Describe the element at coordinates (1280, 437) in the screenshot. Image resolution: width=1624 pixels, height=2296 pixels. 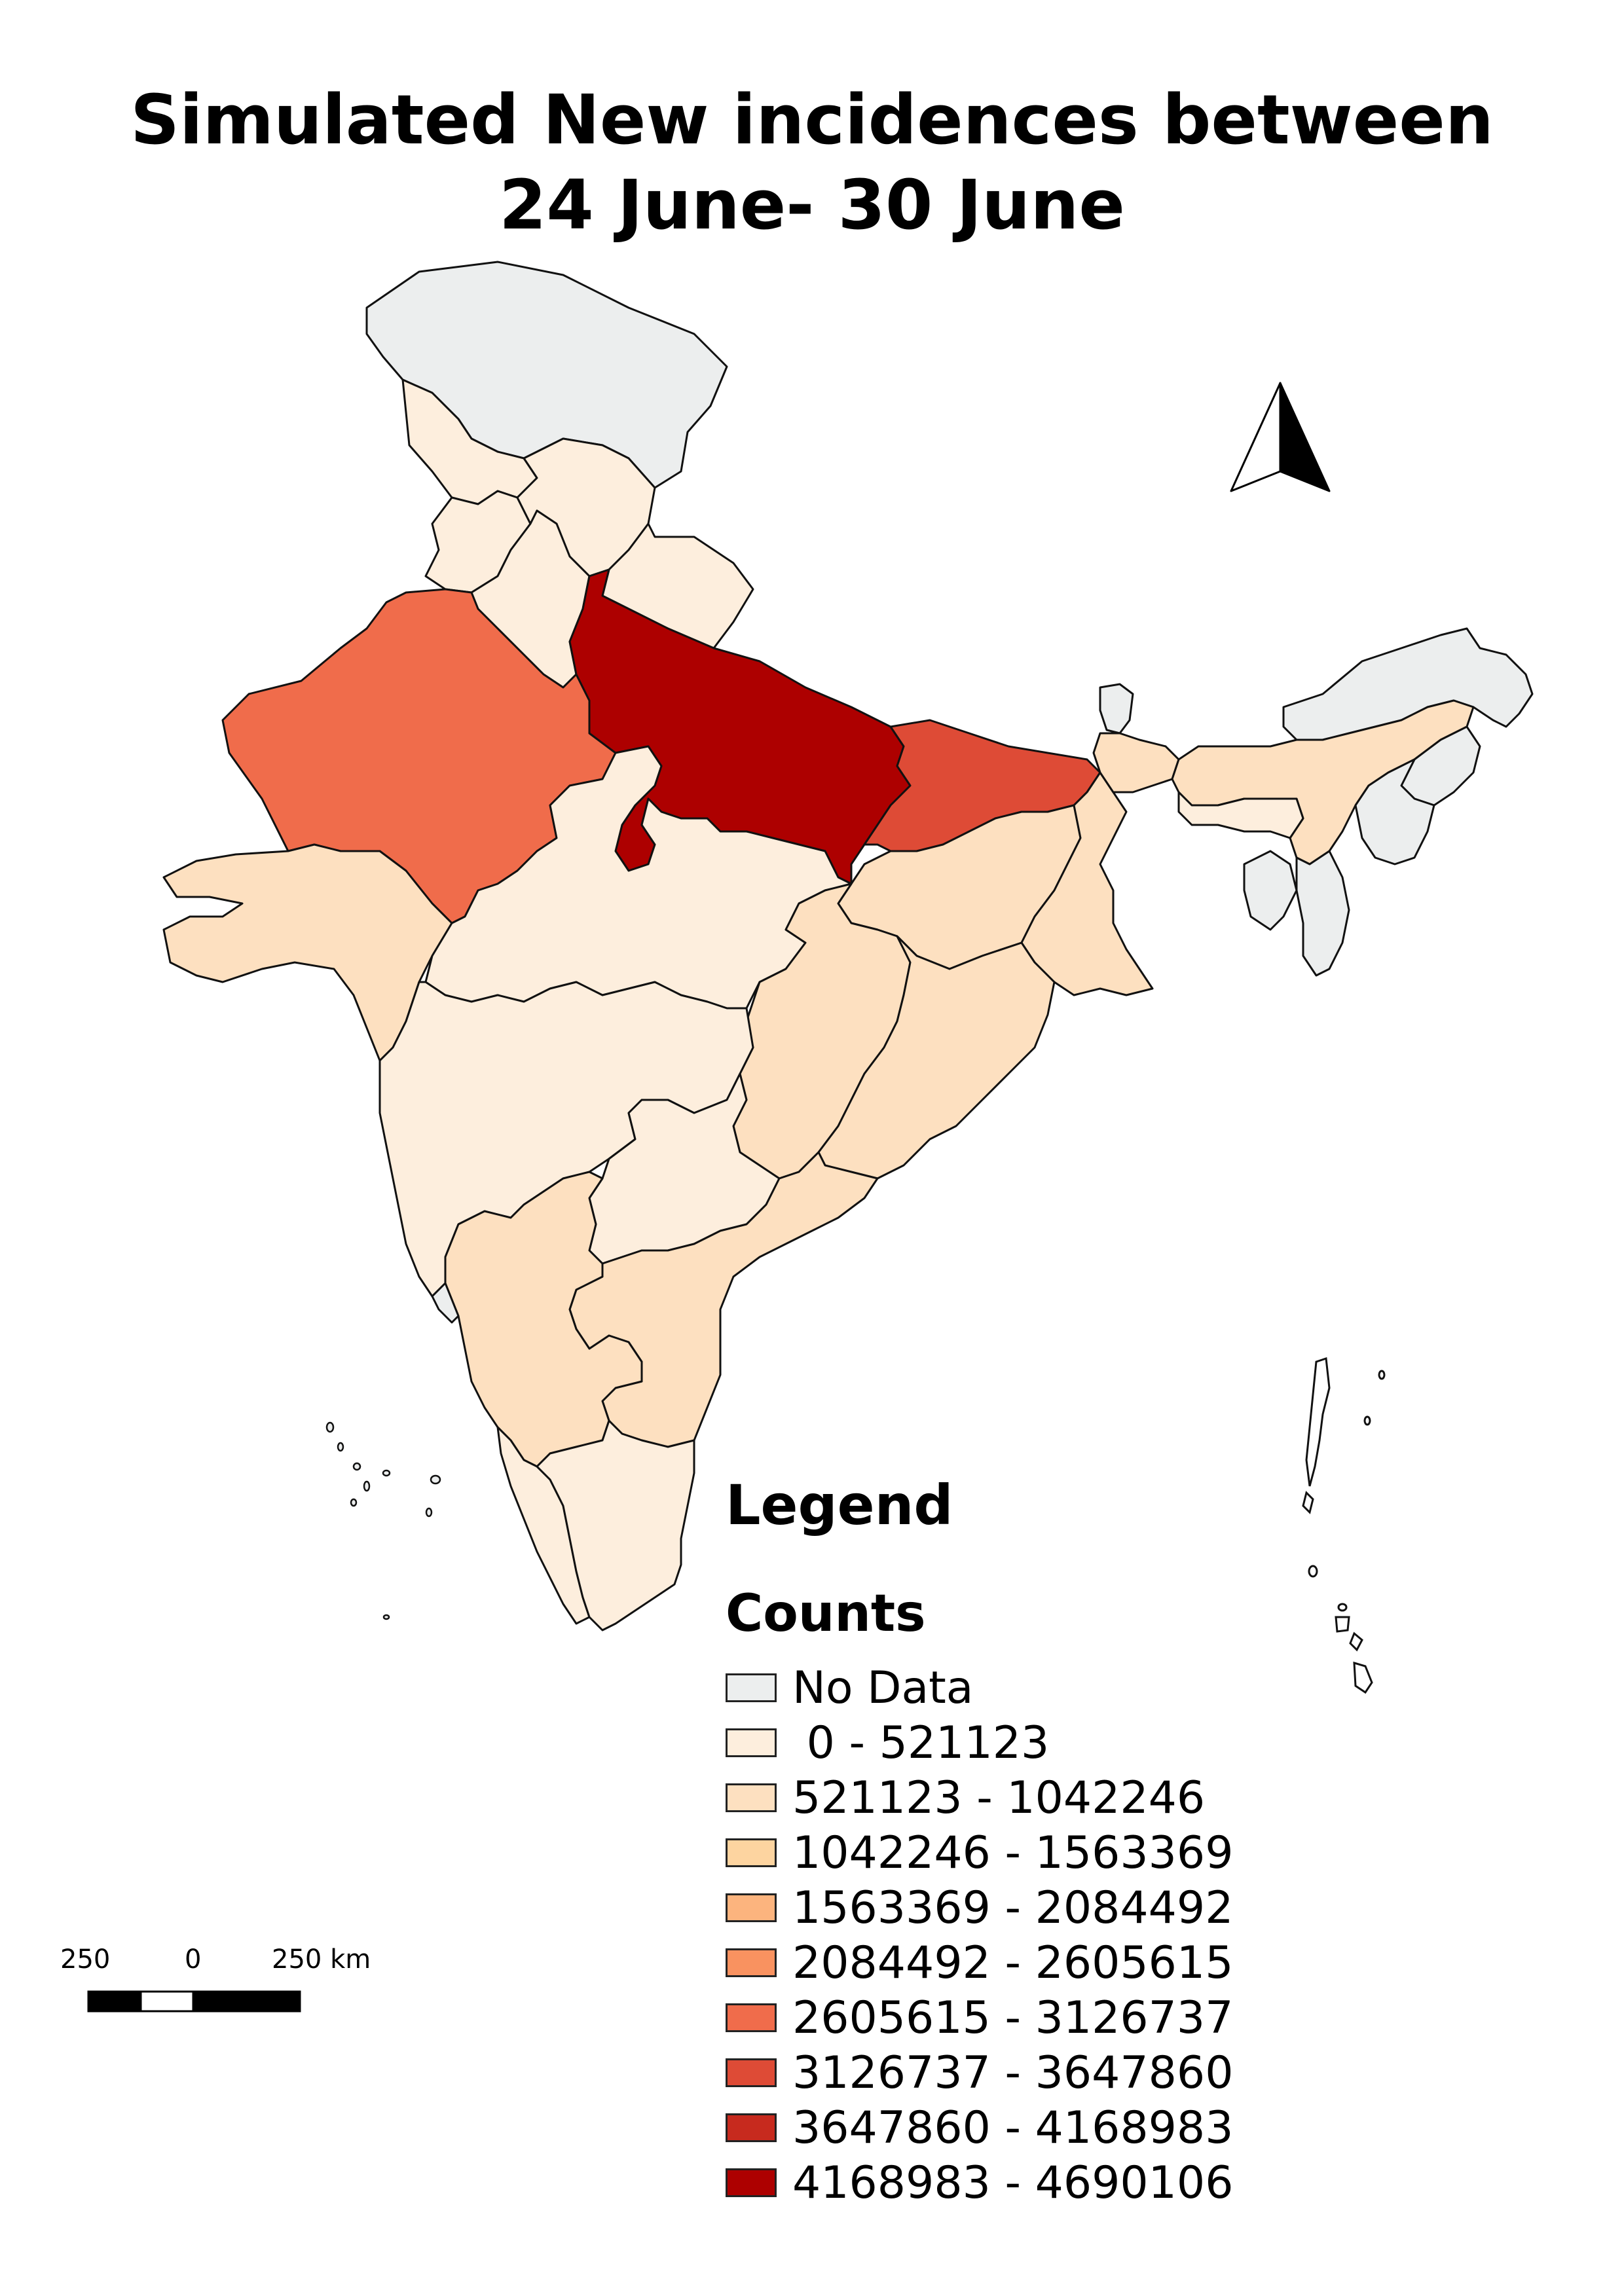
I see `north-arrow-icon` at that location.